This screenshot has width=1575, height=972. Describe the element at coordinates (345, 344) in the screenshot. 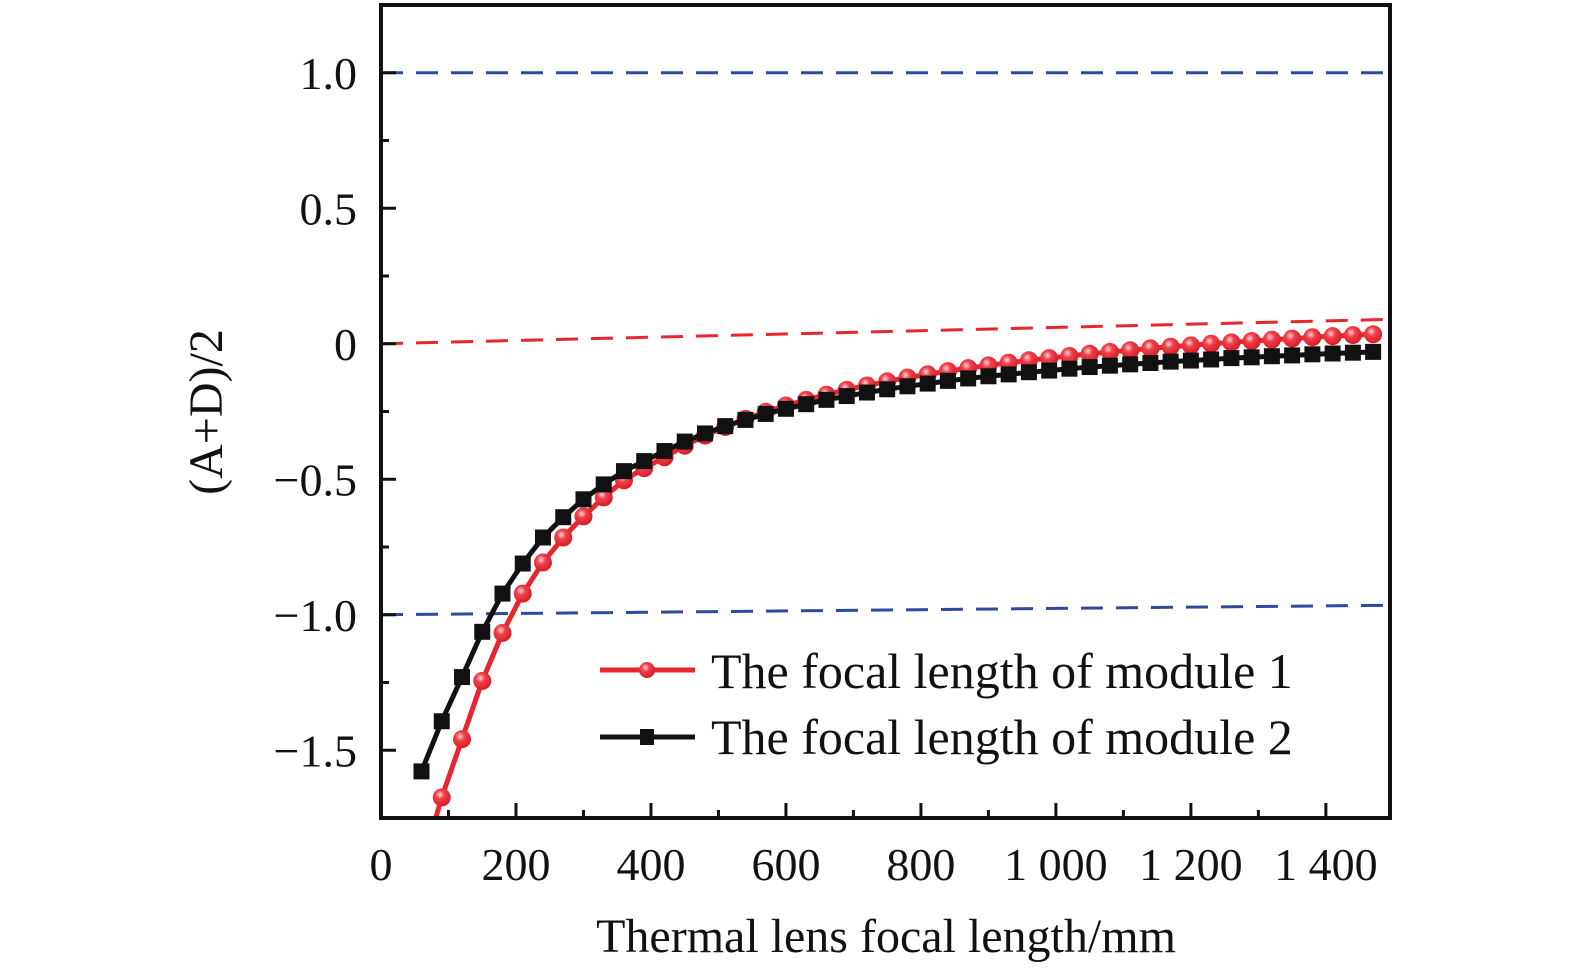

I see `y-tick-label: 0` at that location.